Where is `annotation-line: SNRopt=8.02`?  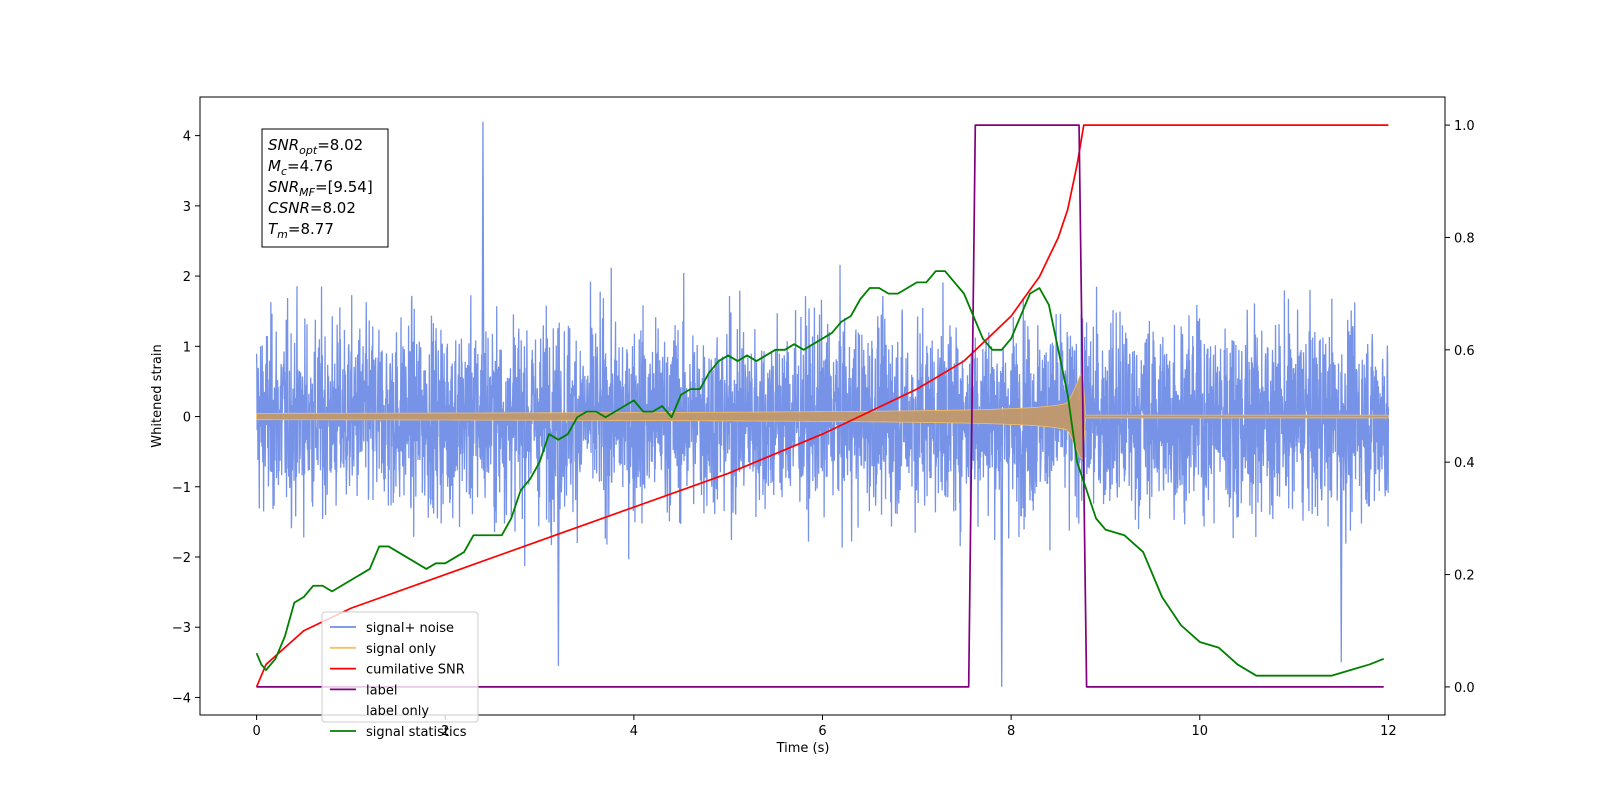
annotation-line: SNRopt=8.02 is located at coordinates (315, 146).